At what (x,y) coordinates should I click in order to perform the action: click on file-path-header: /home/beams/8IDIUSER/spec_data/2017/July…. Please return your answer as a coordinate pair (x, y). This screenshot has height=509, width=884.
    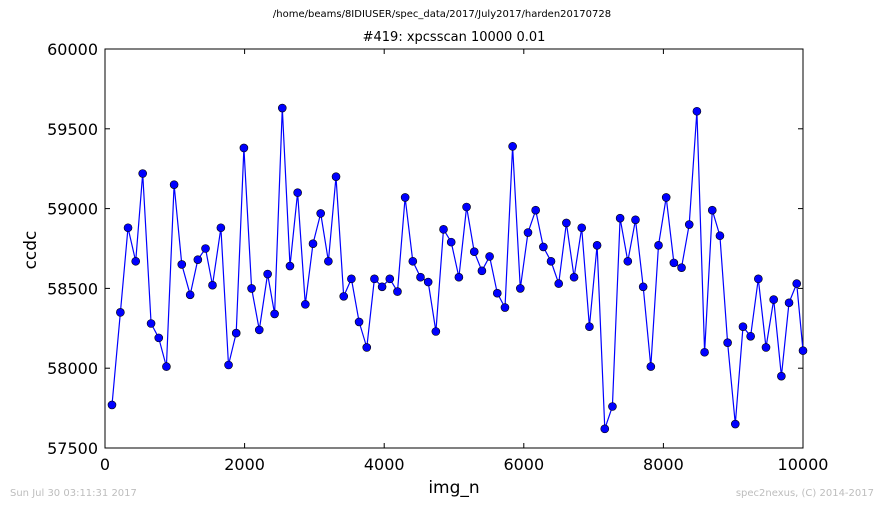
    Looking at the image, I should click on (442, 14).